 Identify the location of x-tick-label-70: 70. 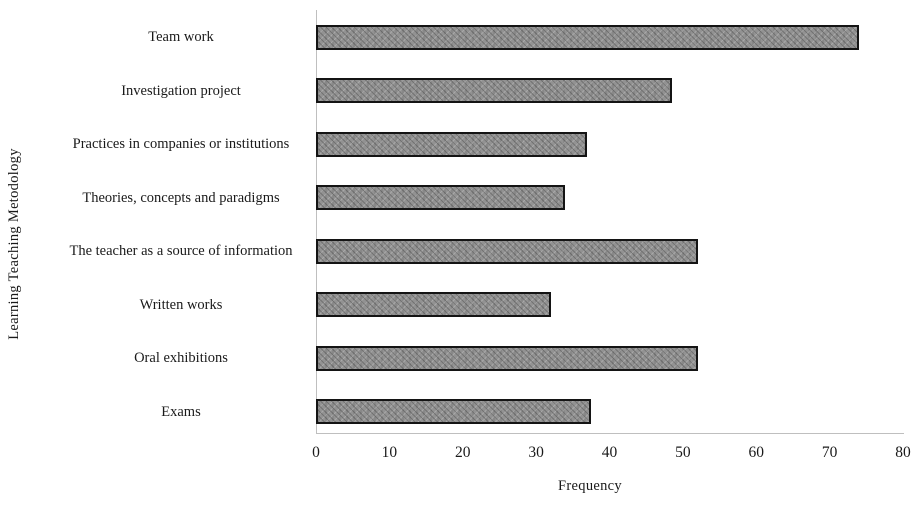
(829, 452).